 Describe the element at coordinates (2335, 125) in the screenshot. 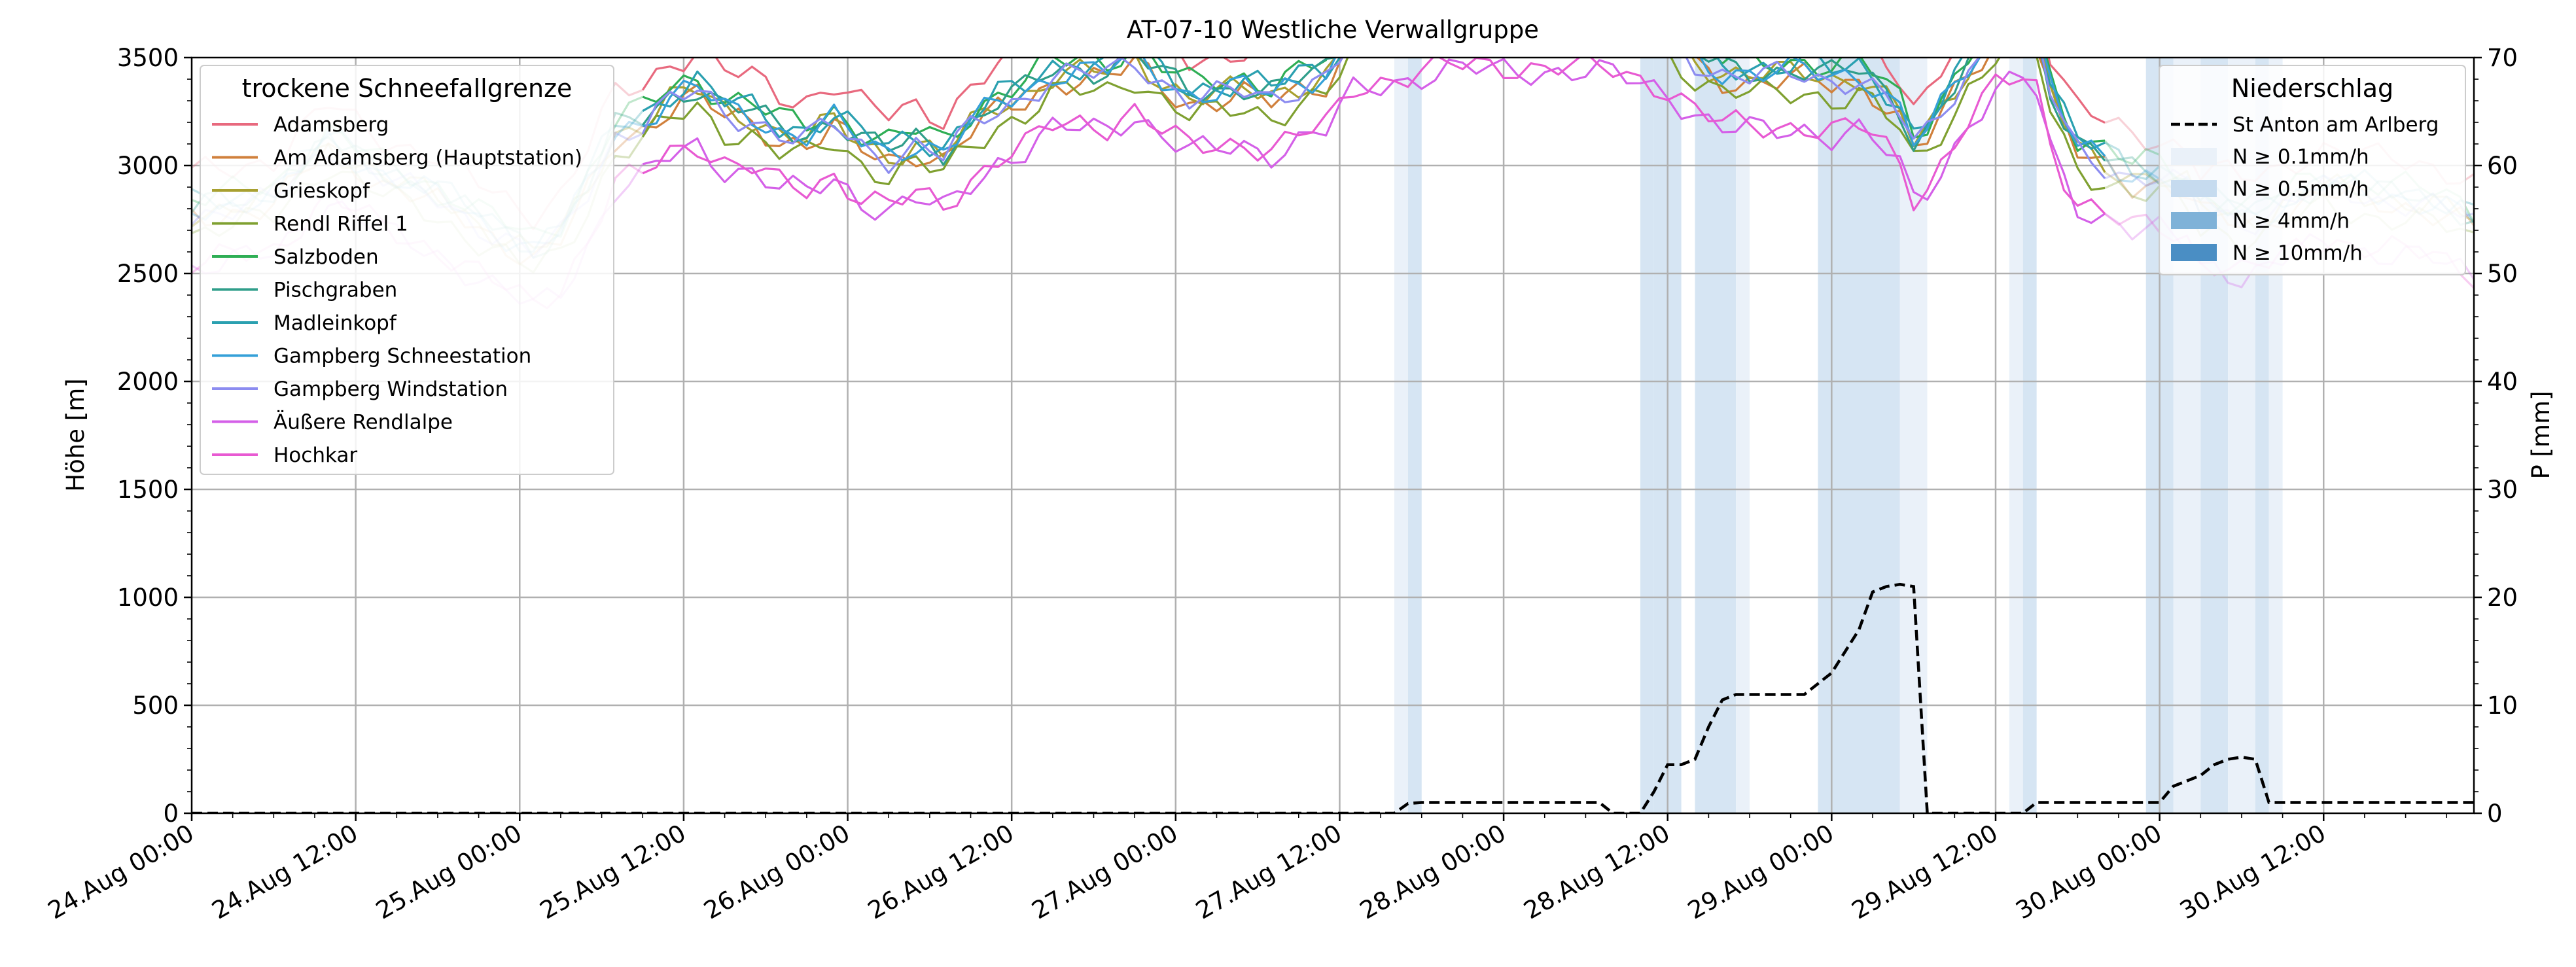

I see `legend-precip-line-label: St Anton am Arlberg` at that location.